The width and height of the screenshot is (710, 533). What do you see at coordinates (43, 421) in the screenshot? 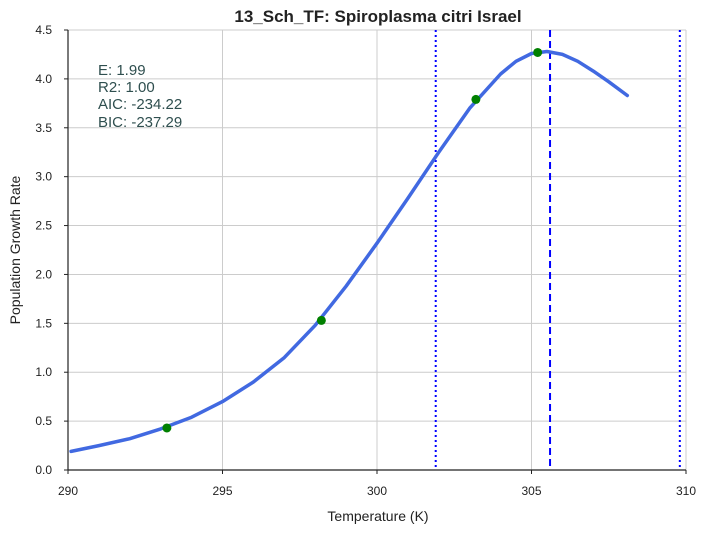
I see `y-tick-label: 0.5` at bounding box center [43, 421].